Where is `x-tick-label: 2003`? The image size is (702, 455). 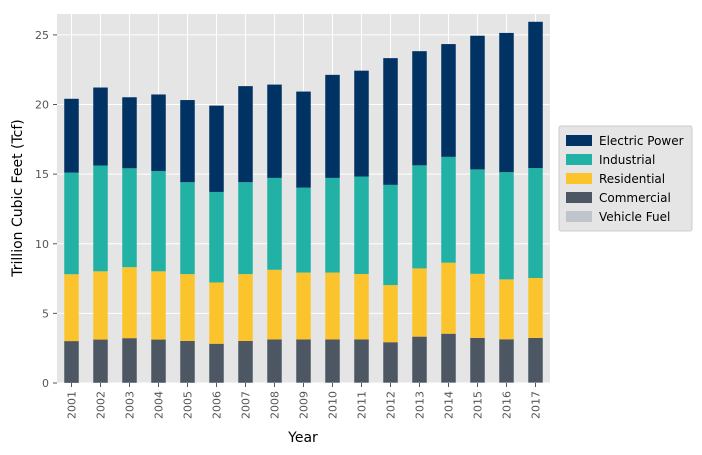
x-tick-label: 2003 is located at coordinates (130, 405).